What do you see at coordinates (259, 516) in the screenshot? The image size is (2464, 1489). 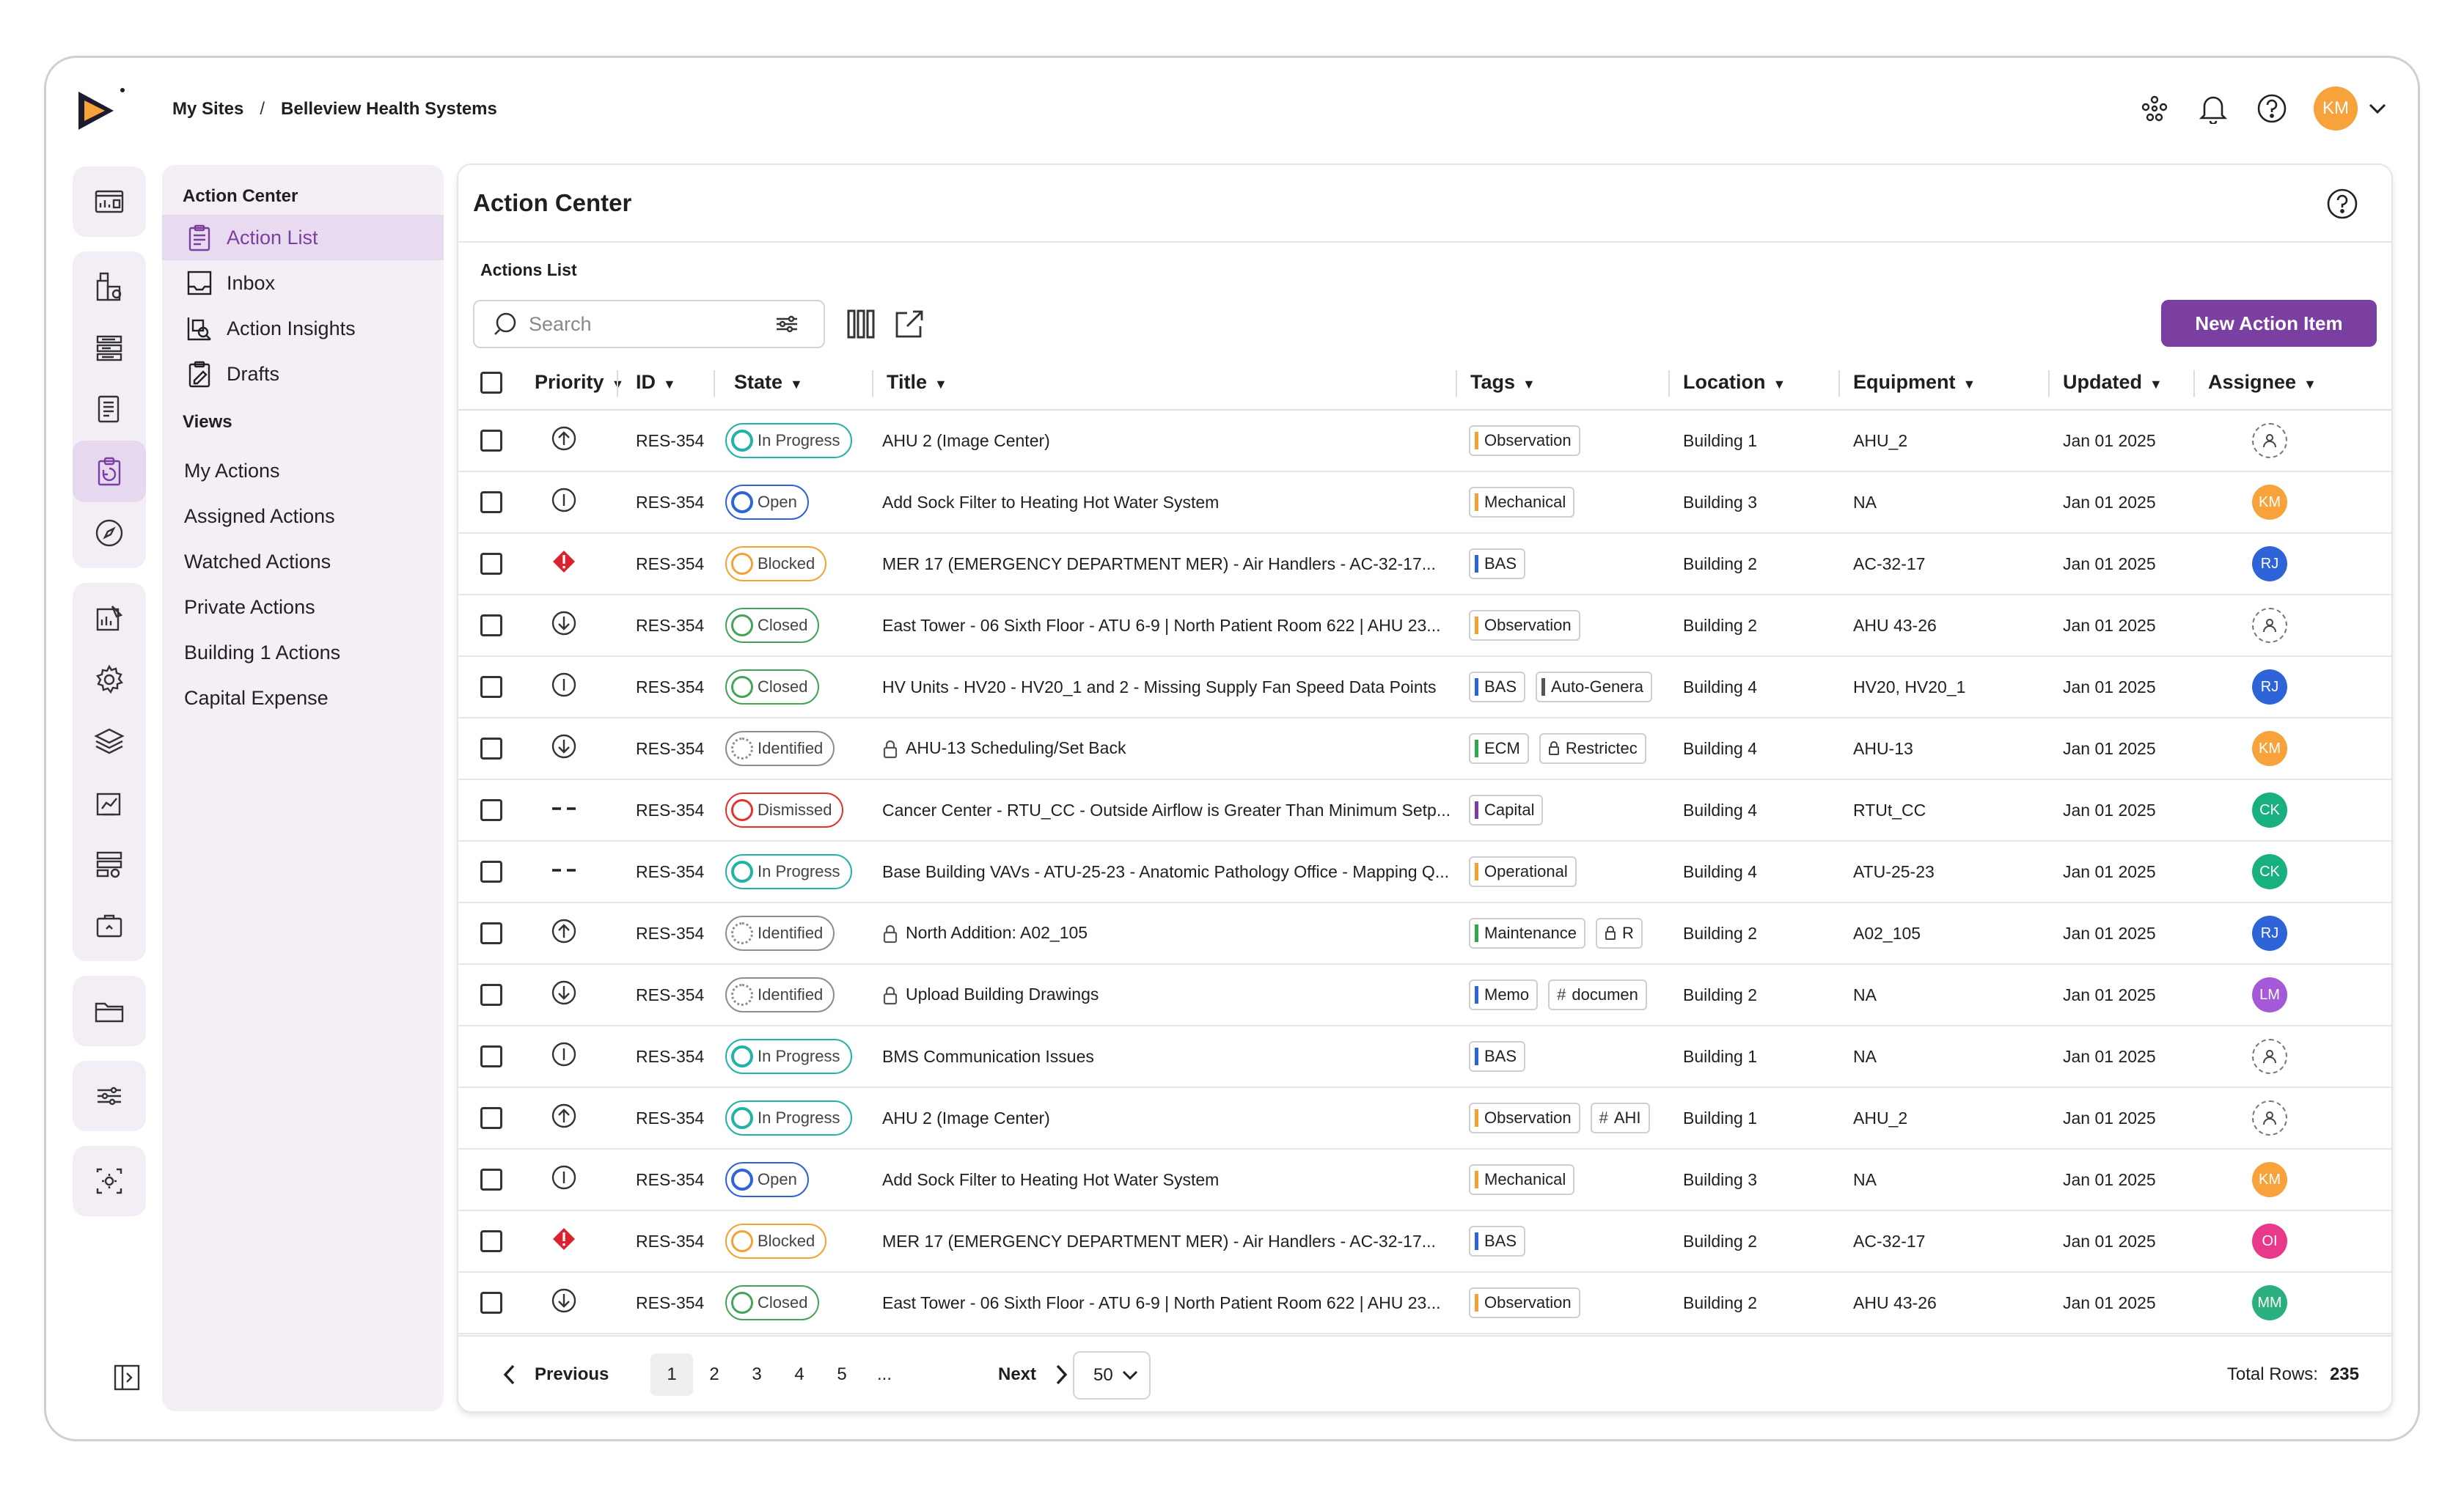 I see `view-assigned-actions: Assigned Actions` at bounding box center [259, 516].